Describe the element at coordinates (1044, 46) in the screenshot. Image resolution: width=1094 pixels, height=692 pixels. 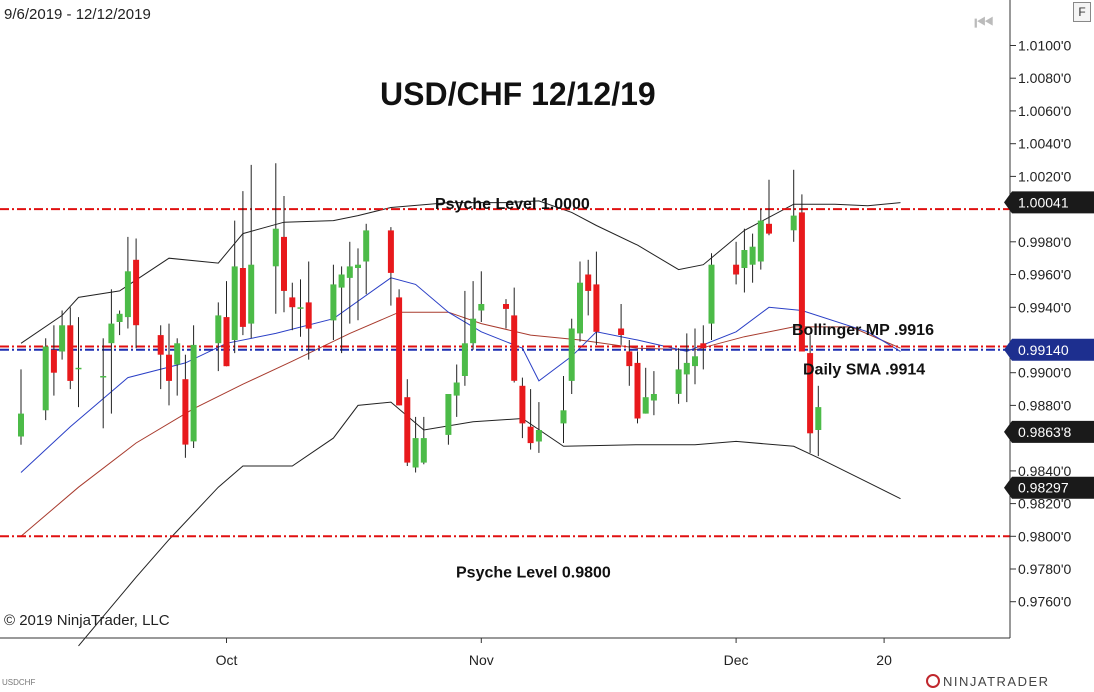
I see `y-tick-label: 1.0100'0` at that location.